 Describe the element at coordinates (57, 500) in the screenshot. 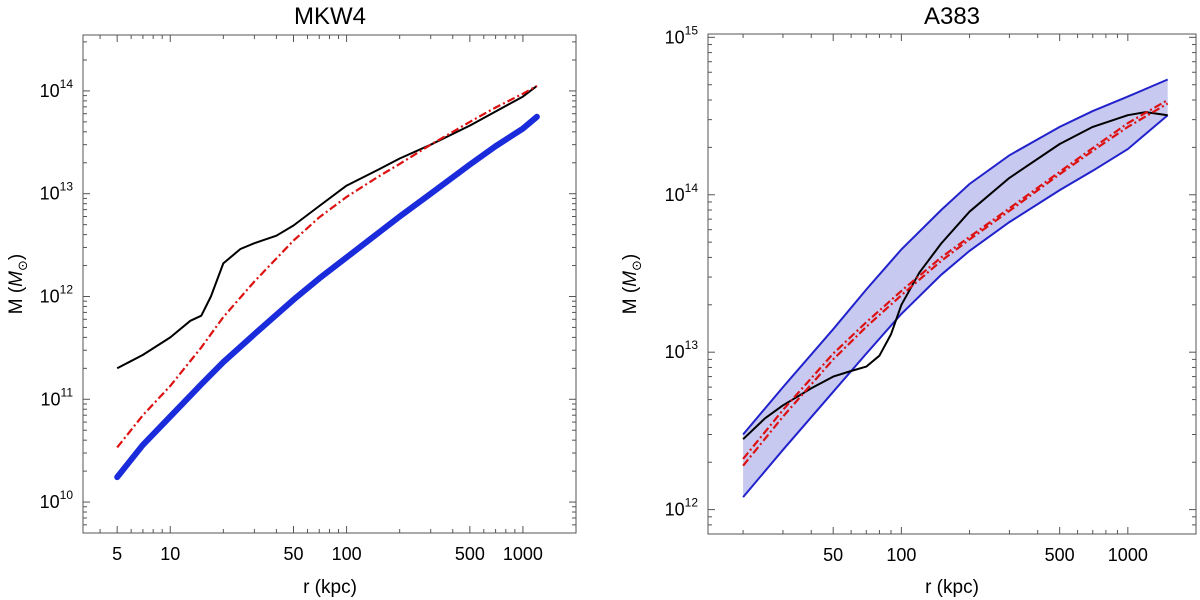

I see `y-tick-label: 1010` at that location.